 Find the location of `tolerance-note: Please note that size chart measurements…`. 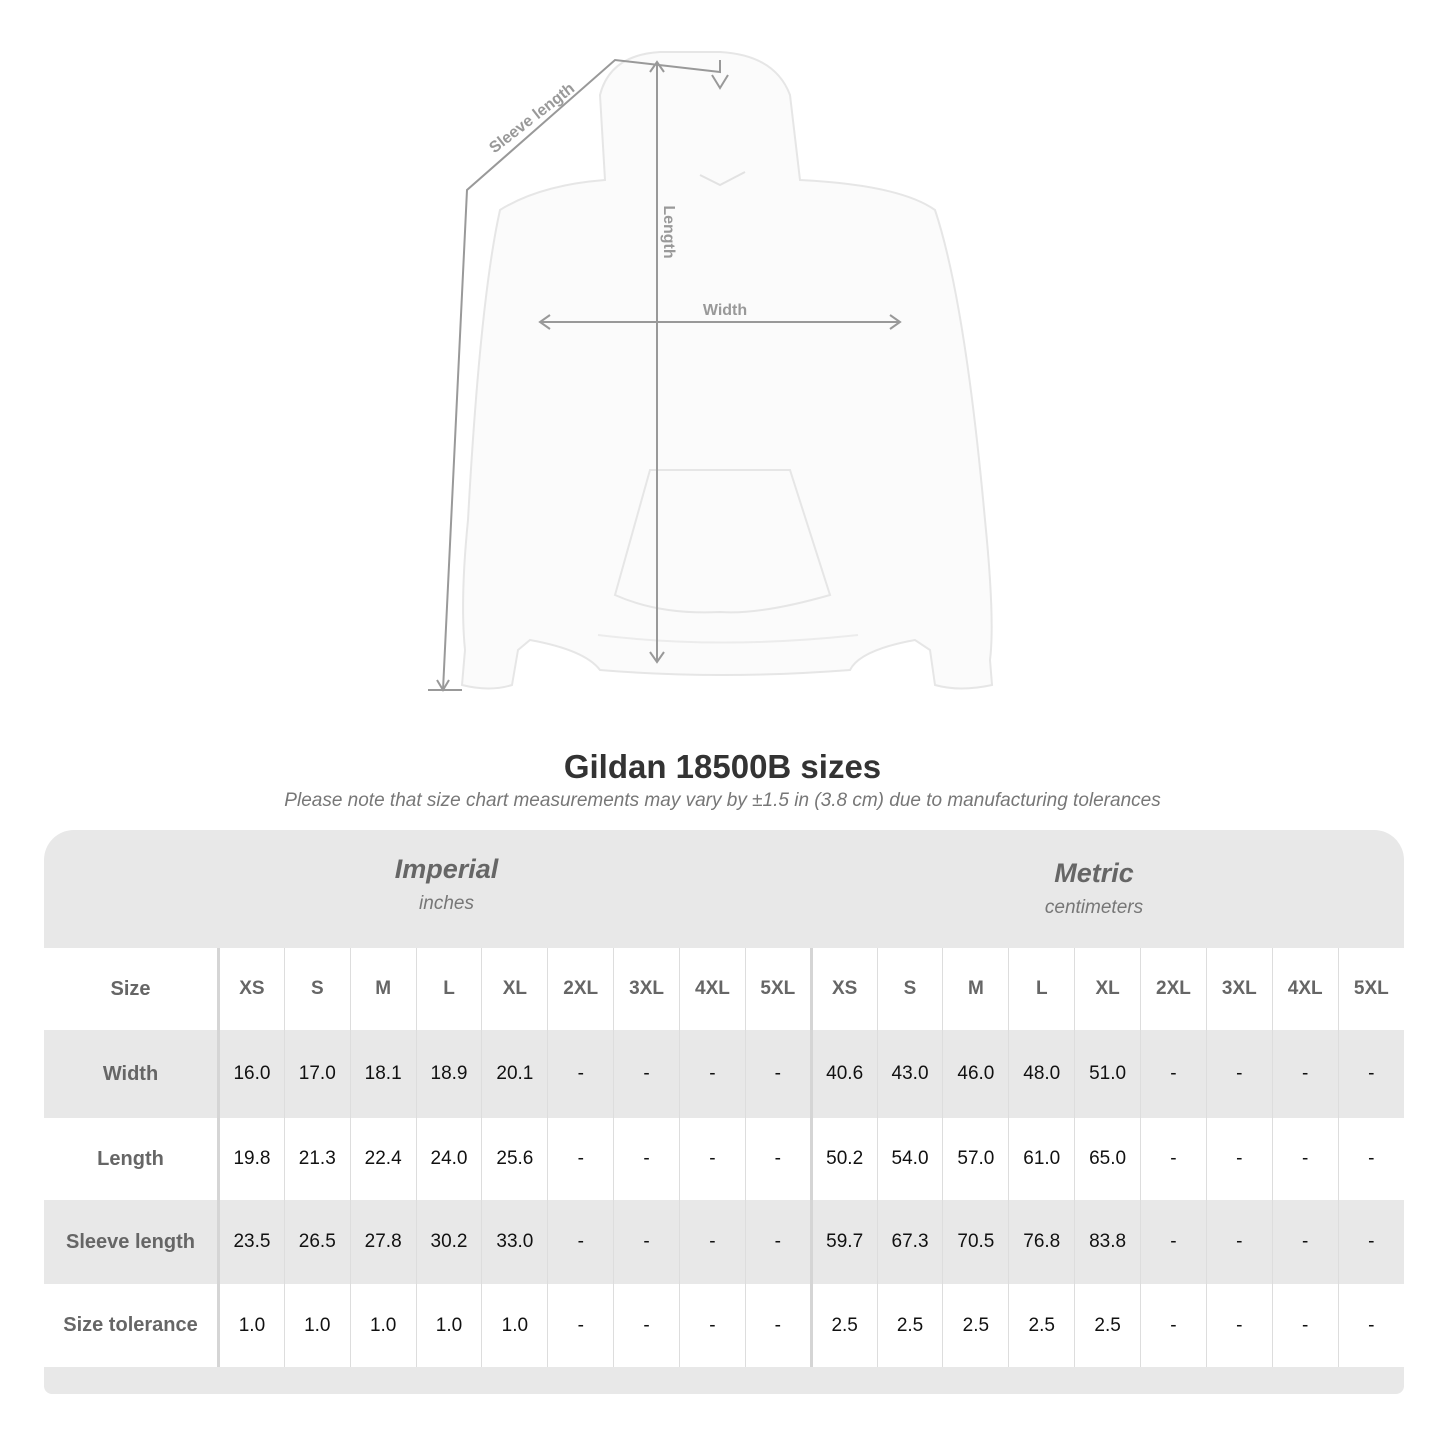

tolerance-note: Please note that size chart measurements… is located at coordinates (722, 800).